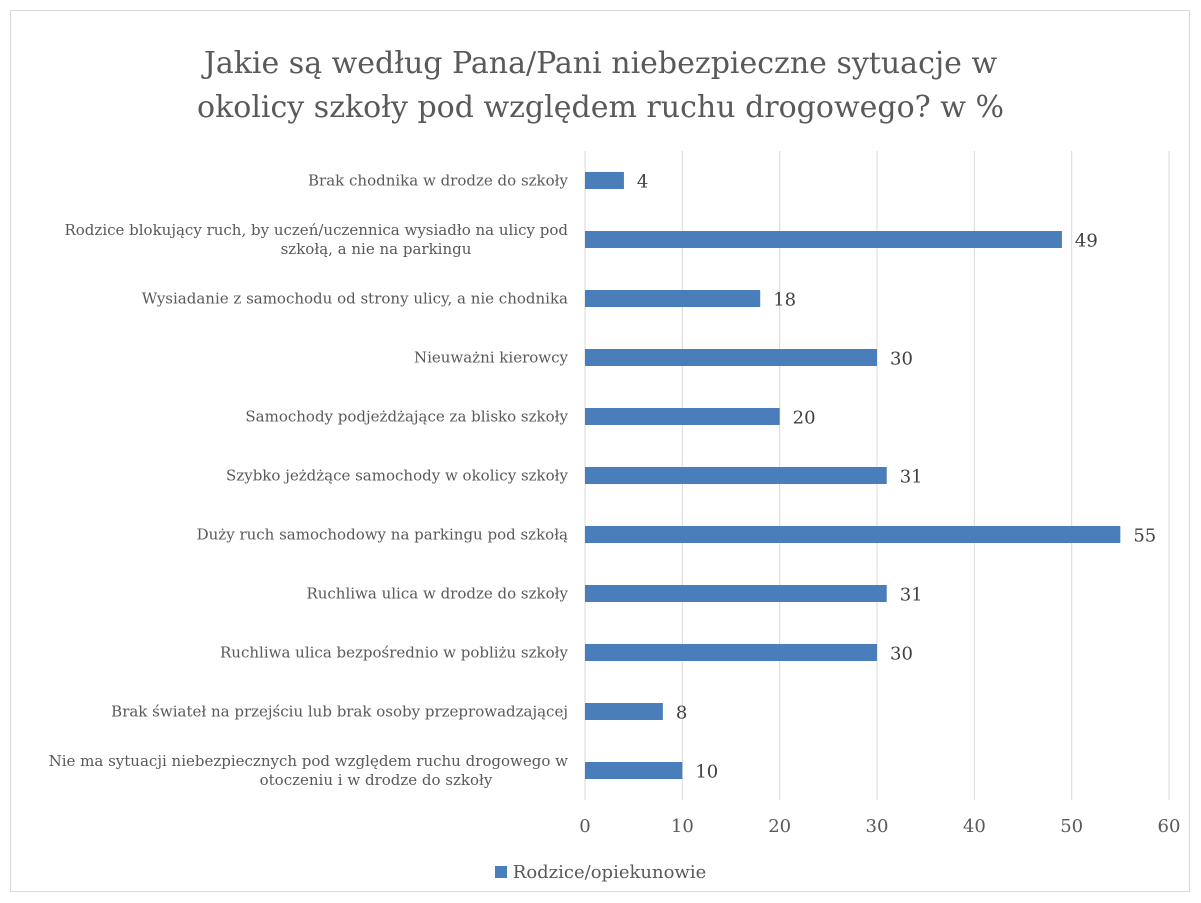 The image size is (1201, 903). I want to click on category-label-line: Nieuważni kierowcy, so click(491, 358).